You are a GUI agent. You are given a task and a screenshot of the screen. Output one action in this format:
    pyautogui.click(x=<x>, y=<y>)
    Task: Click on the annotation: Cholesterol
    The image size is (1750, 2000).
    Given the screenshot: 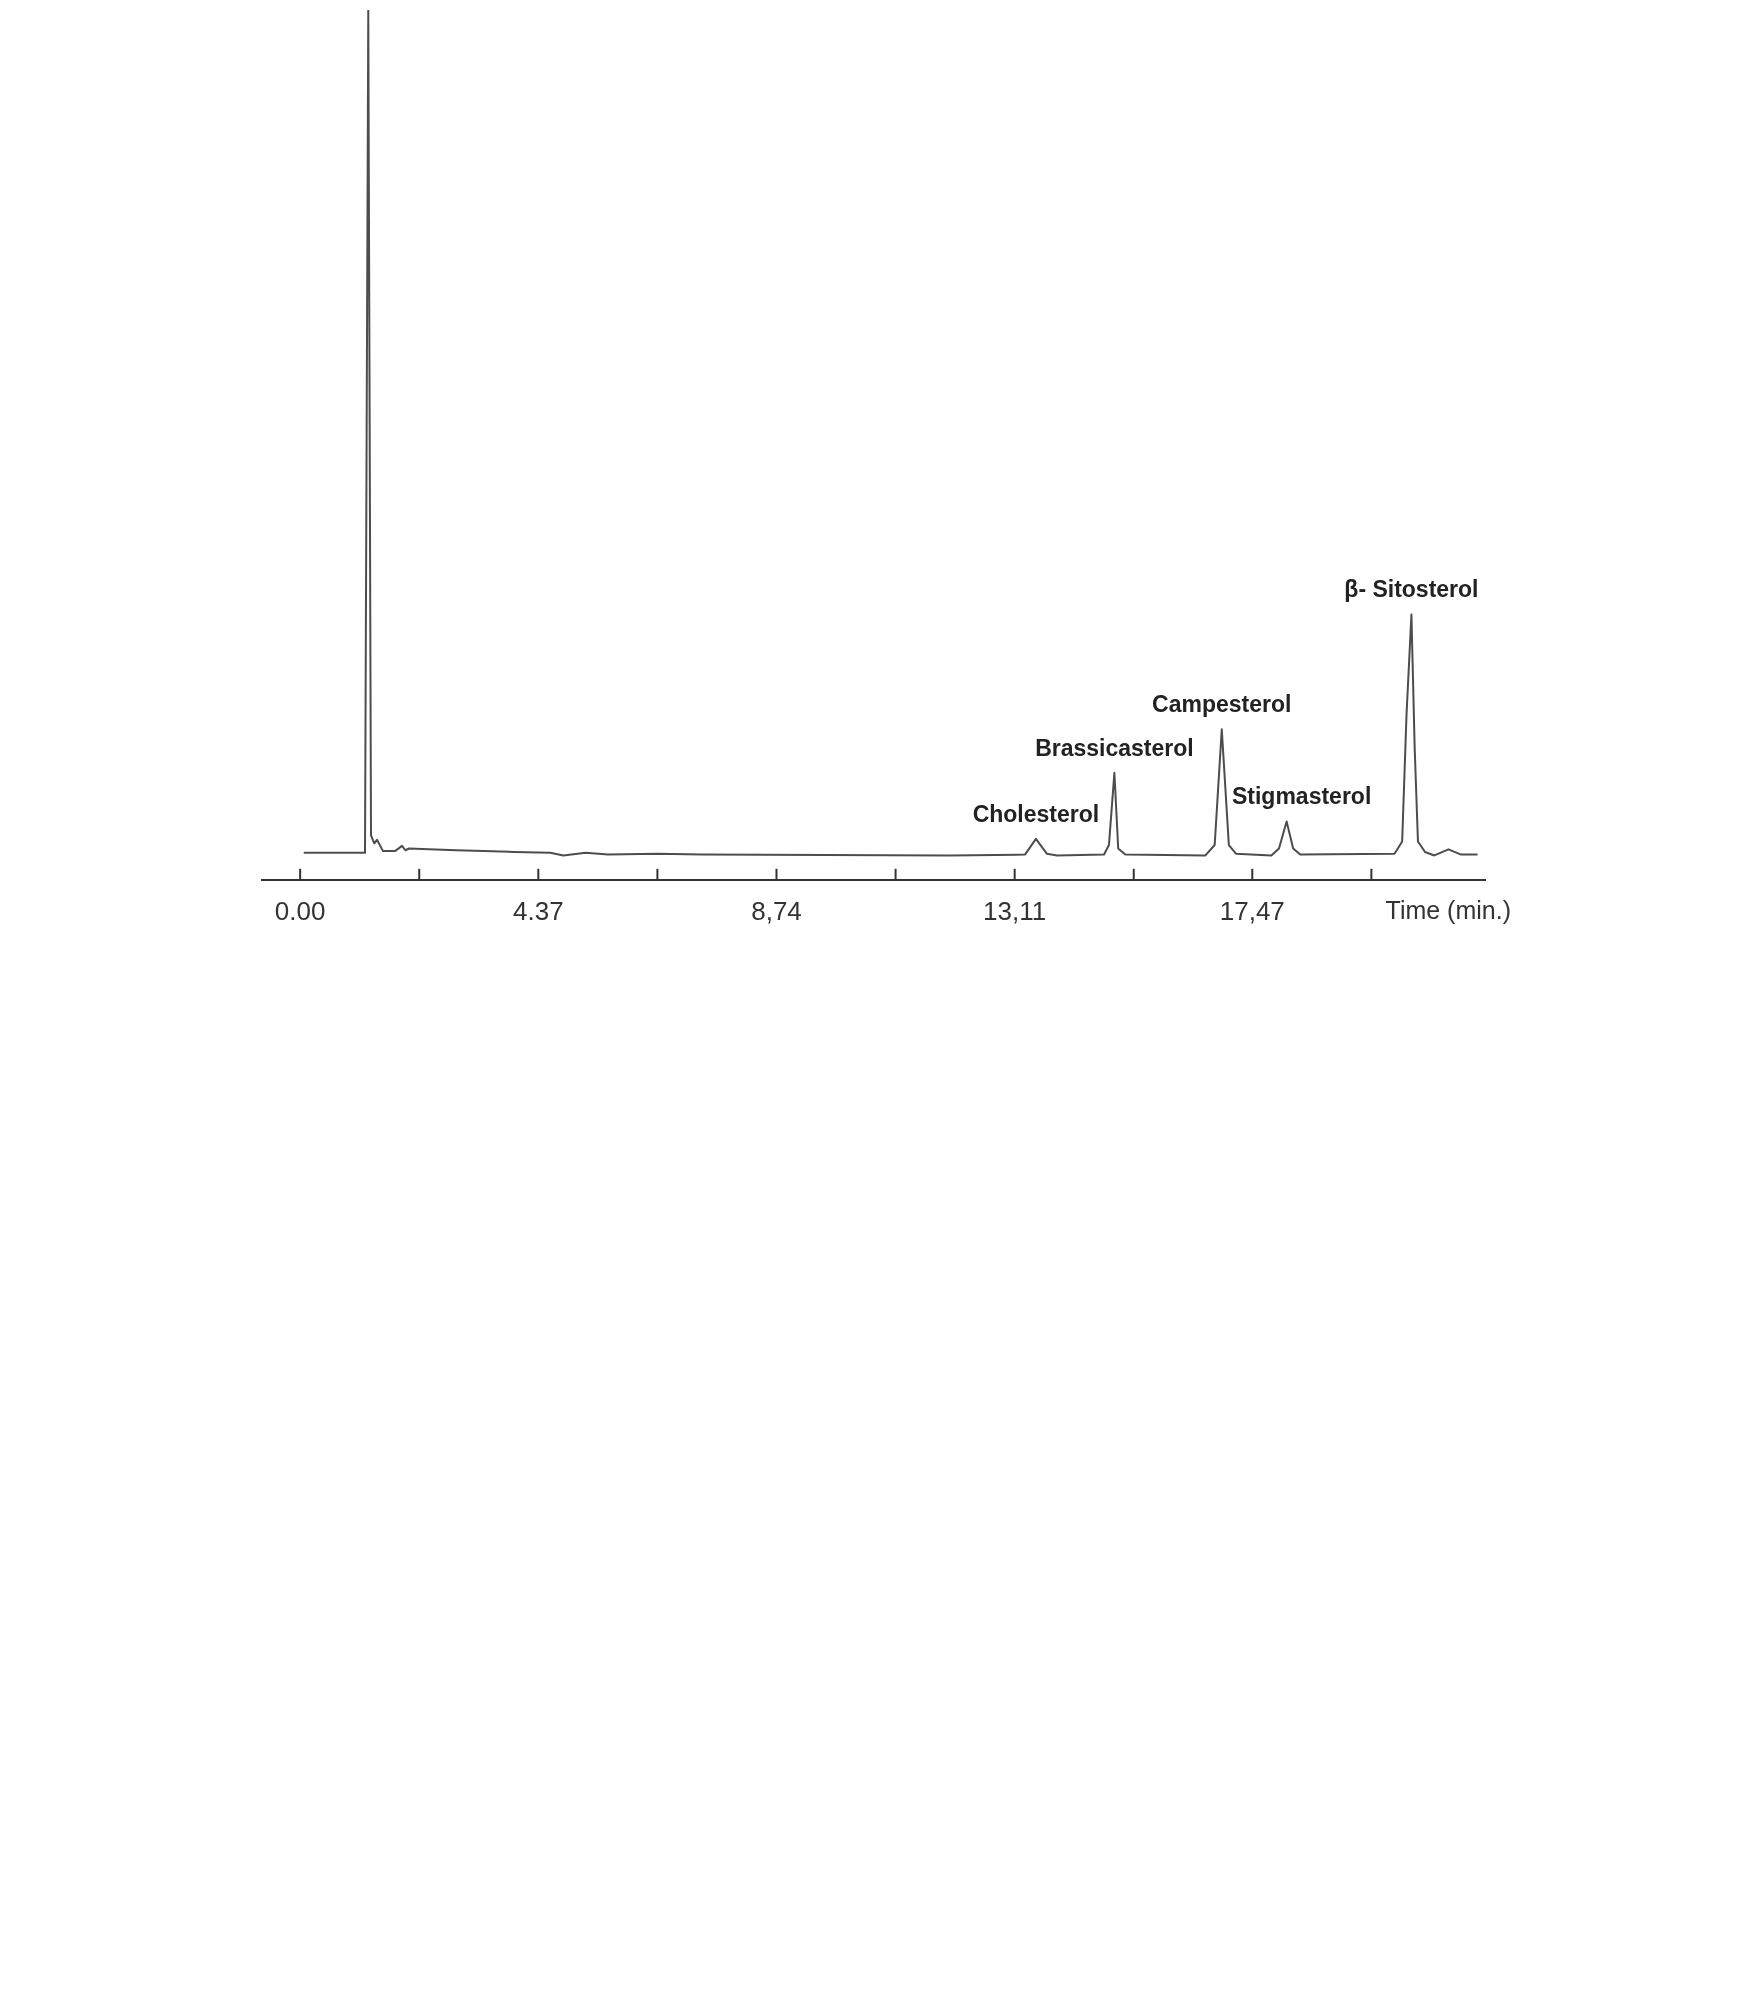 What is the action you would take?
    pyautogui.click(x=1036, y=813)
    